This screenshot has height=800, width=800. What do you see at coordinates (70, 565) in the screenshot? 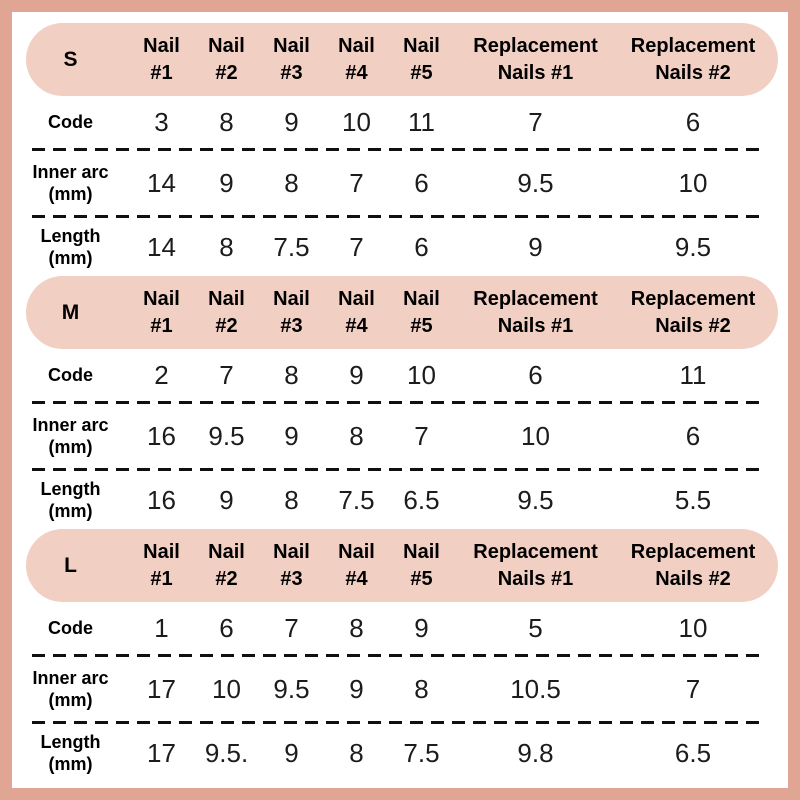
I see `size-label-l: L` at bounding box center [70, 565].